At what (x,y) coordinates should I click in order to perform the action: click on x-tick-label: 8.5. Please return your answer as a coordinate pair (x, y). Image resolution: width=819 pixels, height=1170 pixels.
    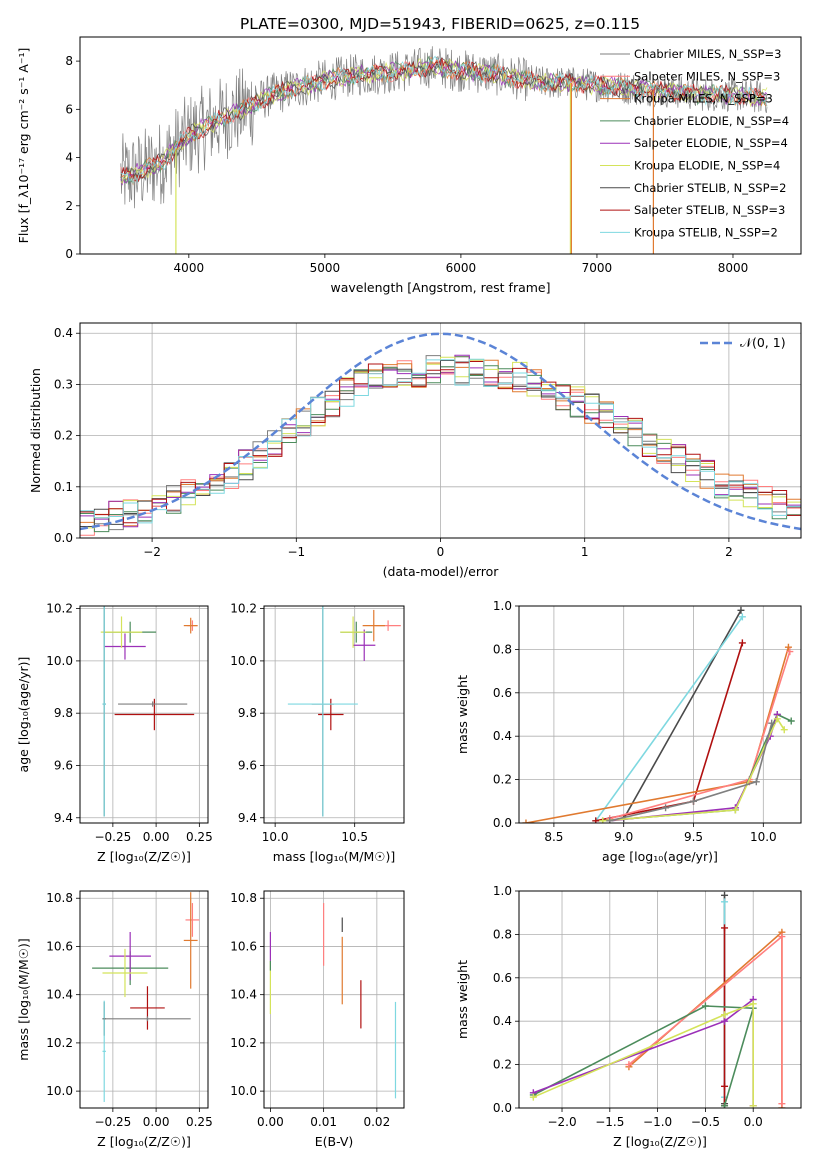
    Looking at the image, I should click on (553, 837).